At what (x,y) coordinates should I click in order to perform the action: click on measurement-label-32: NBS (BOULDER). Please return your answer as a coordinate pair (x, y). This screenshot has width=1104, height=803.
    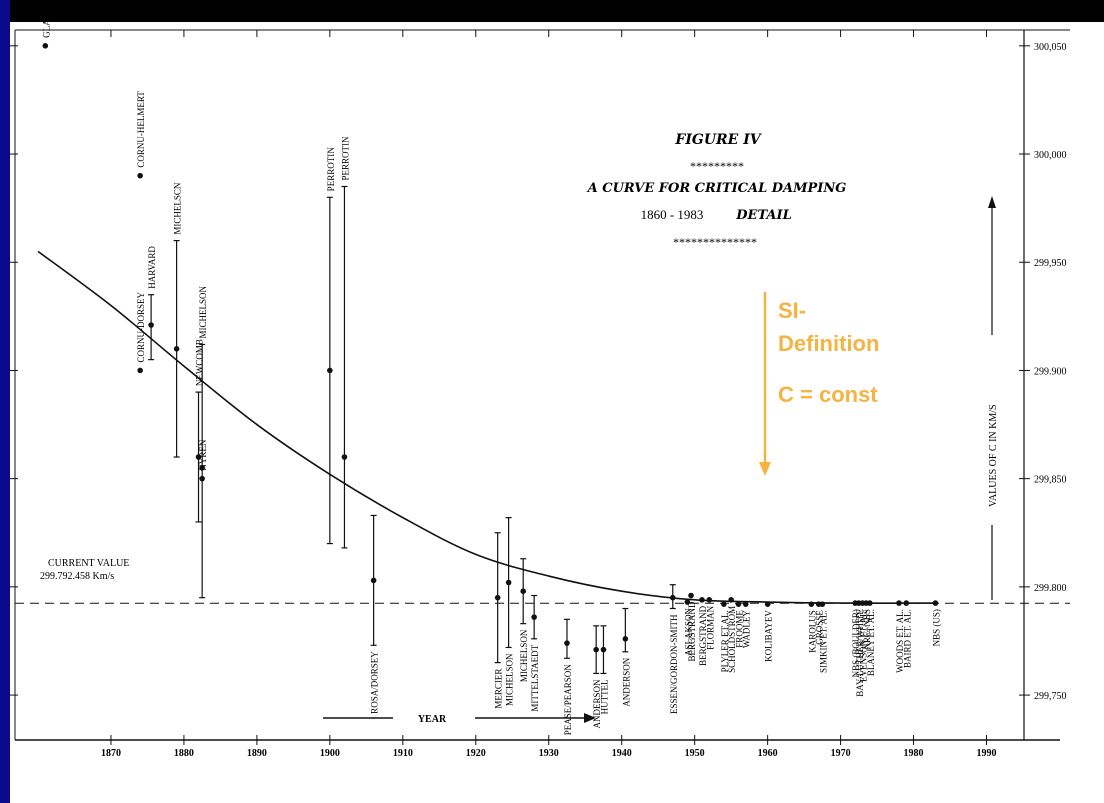
    Looking at the image, I should click on (856, 643).